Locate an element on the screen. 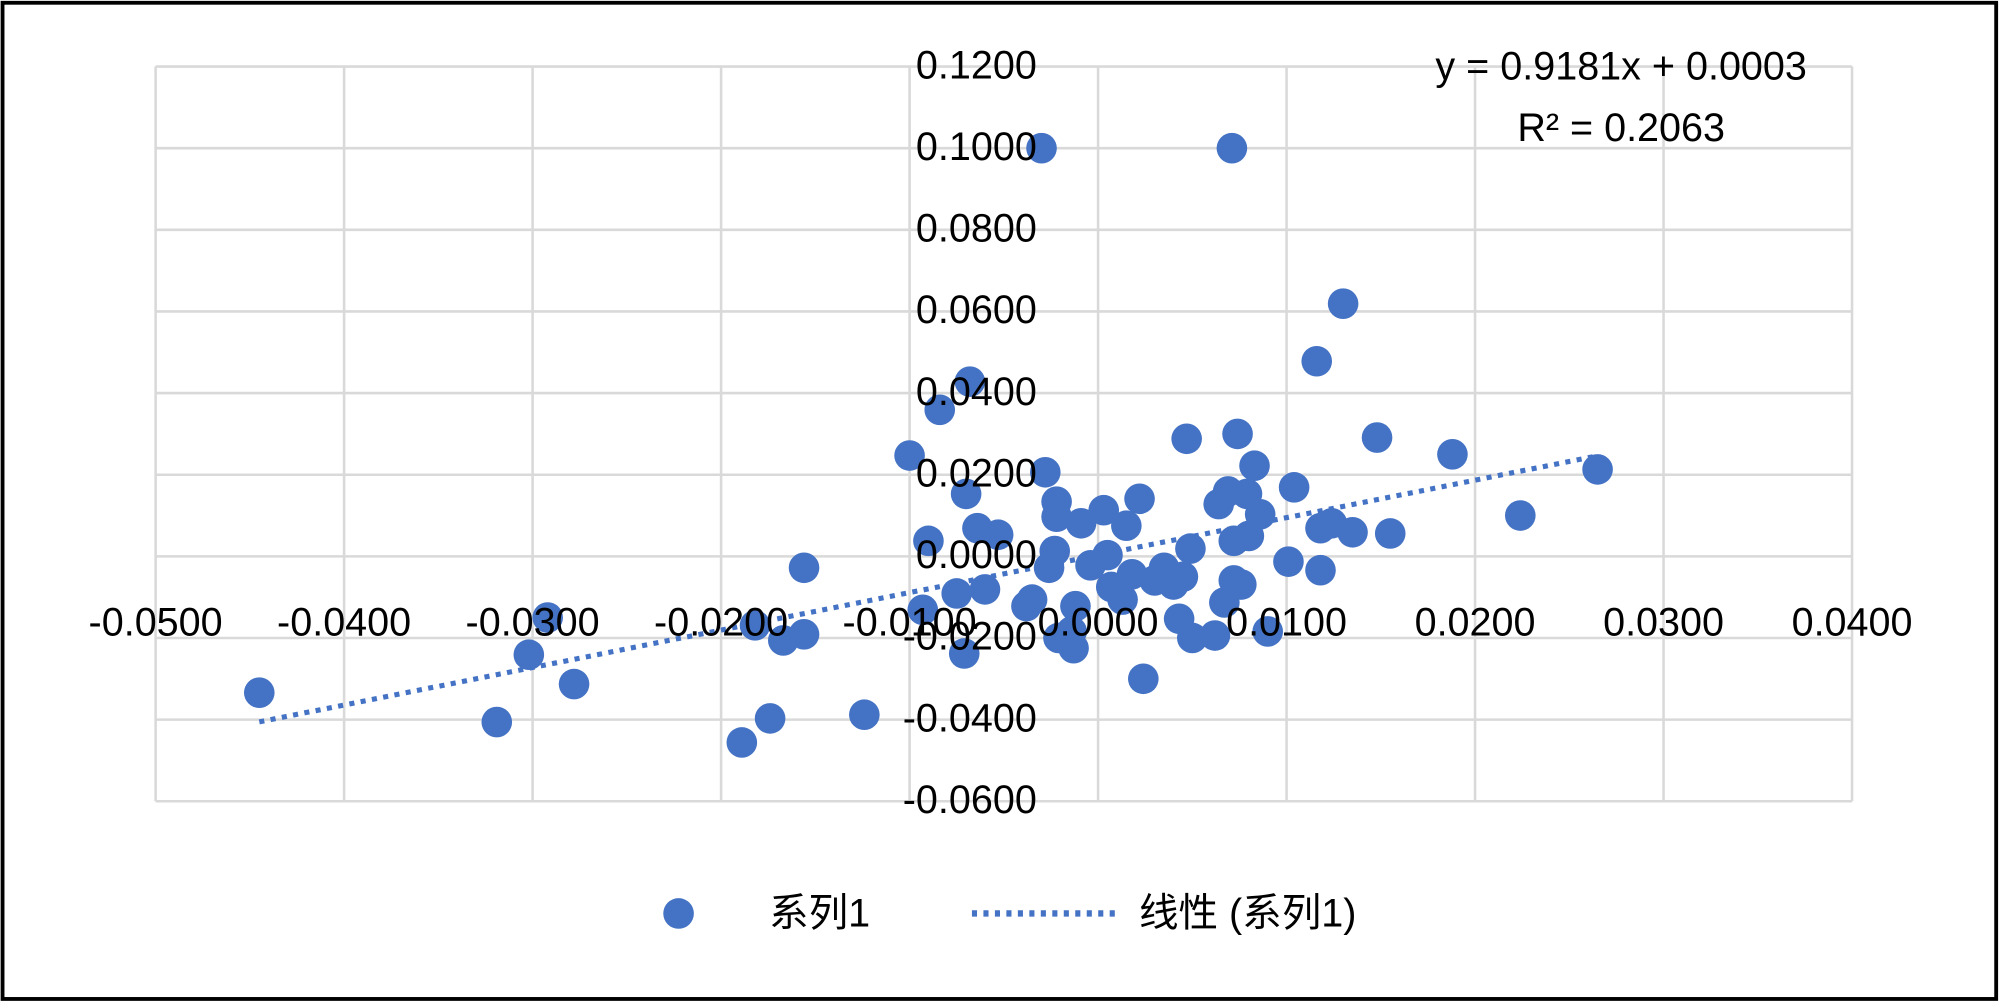 The image size is (2000, 1003). y-tick-label: 0.0400 is located at coordinates (976, 392).